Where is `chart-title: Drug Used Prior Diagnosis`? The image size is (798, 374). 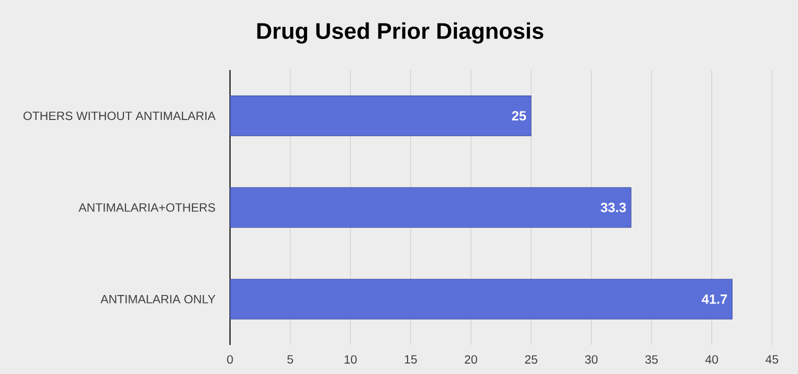
chart-title: Drug Used Prior Diagnosis is located at coordinates (400, 33).